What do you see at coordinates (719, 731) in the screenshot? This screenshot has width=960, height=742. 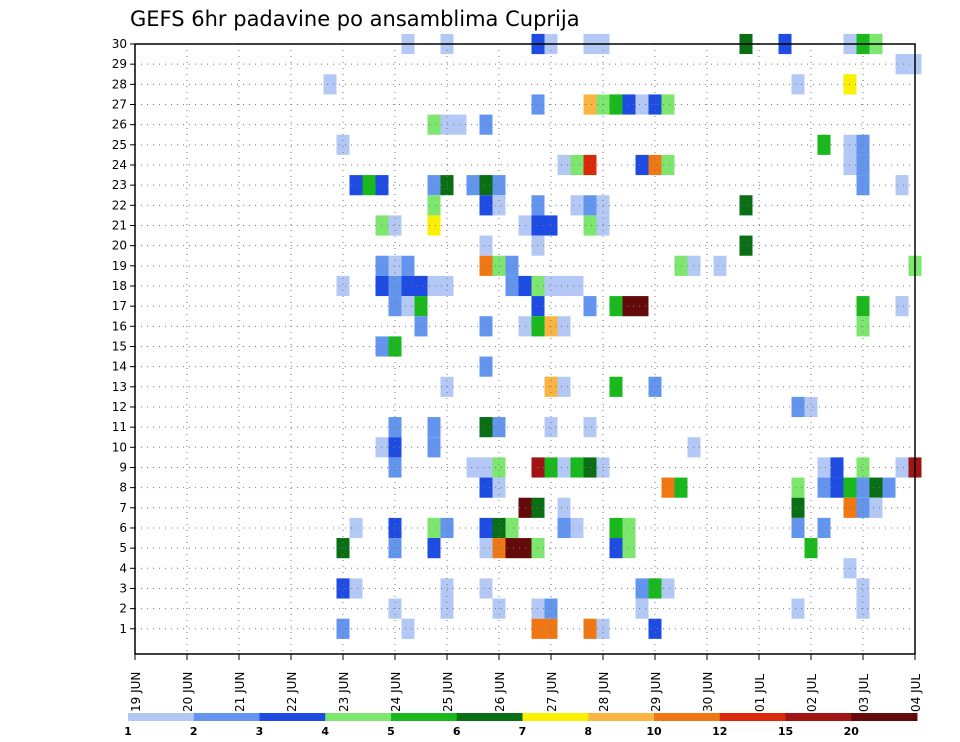 I see `legend-label: 12` at bounding box center [719, 731].